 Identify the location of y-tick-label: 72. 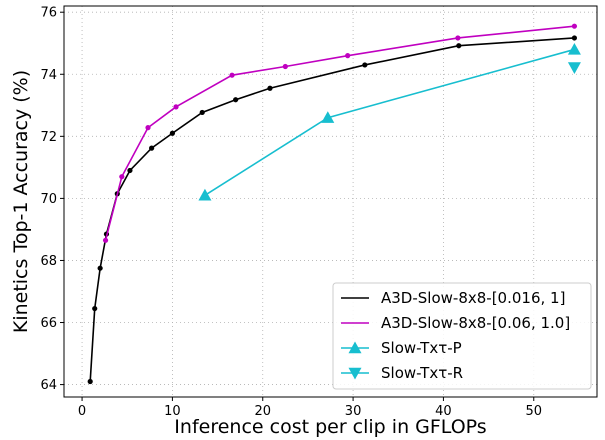
(48, 137).